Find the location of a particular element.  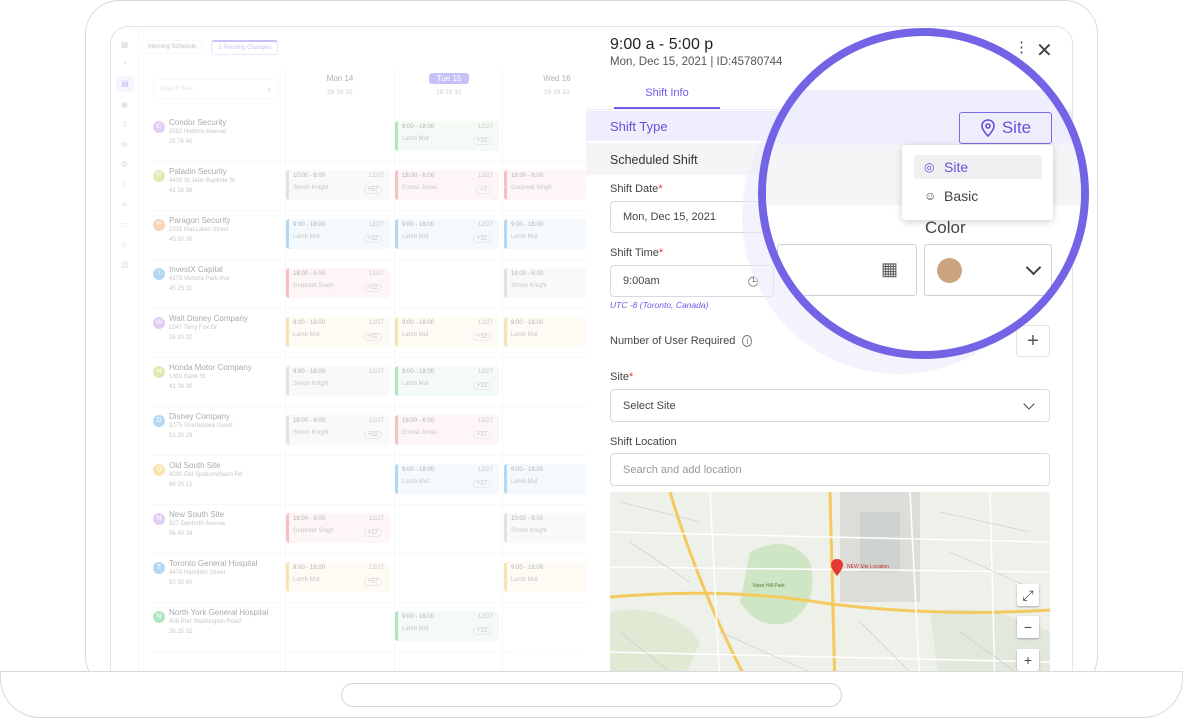

location-search-input: Search and add location is located at coordinates (830, 469).